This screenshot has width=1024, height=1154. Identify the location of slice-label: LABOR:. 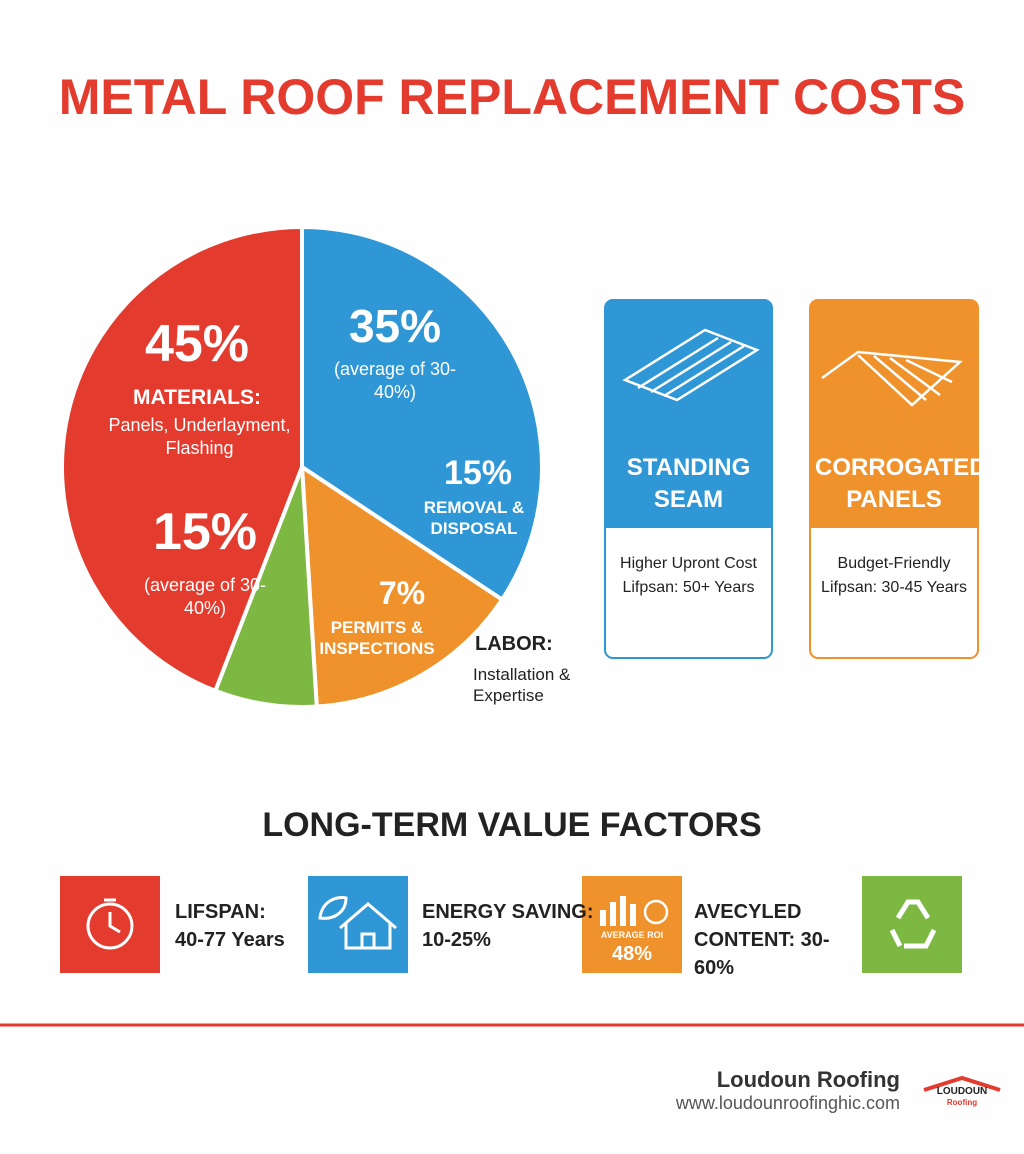
(514, 644).